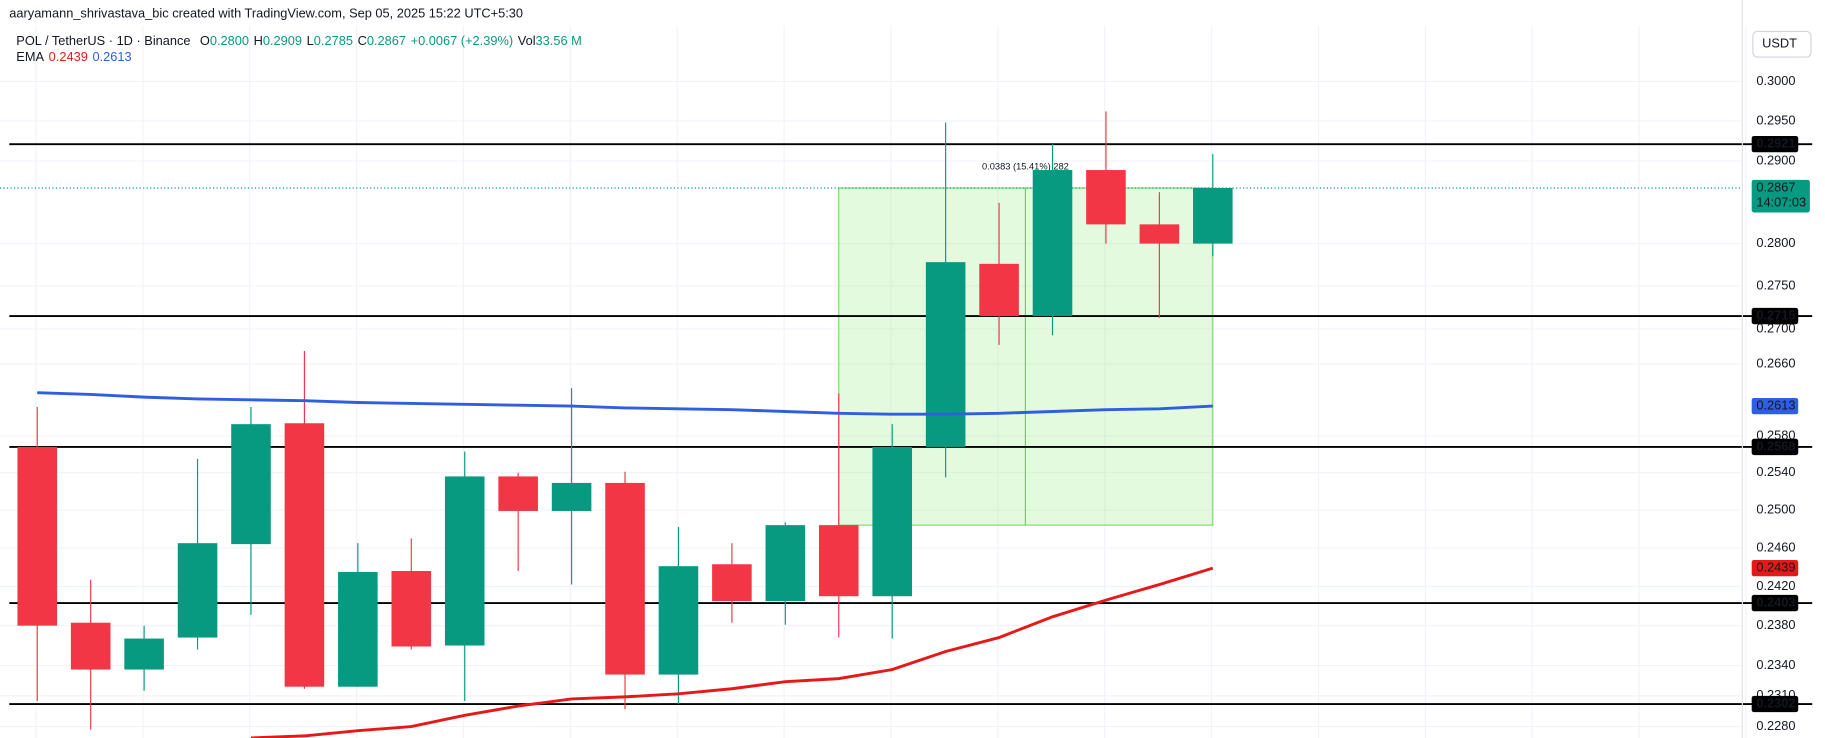 This screenshot has height=738, width=1825. I want to click on currency-button, so click(1782, 44).